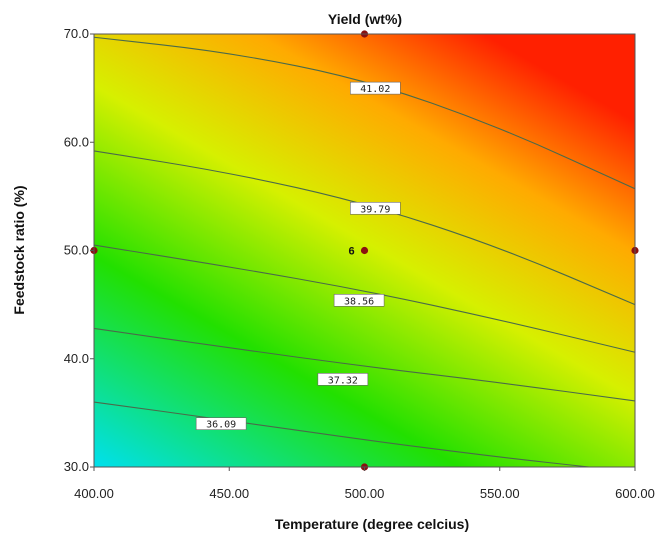 Image resolution: width=667 pixels, height=536 pixels. What do you see at coordinates (372, 524) in the screenshot?
I see `x-axis-title: Temperature (degree celcius)` at bounding box center [372, 524].